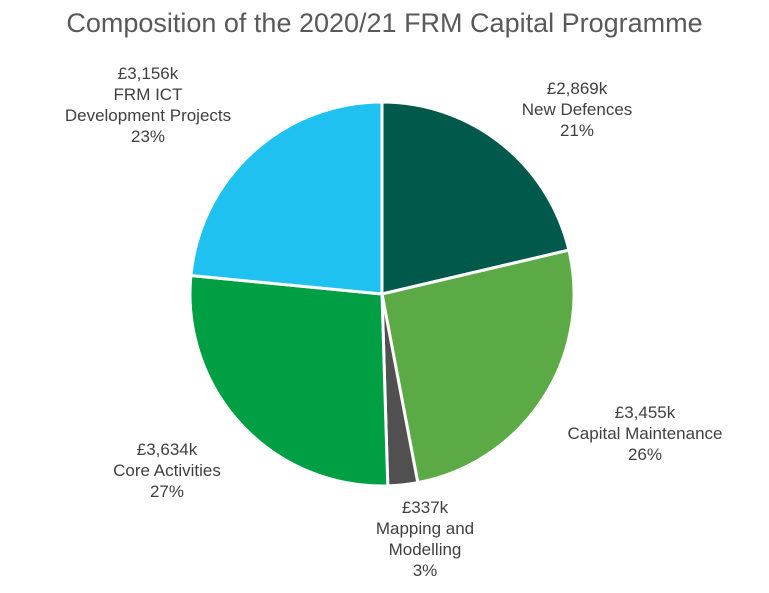 This screenshot has width=769, height=593. Describe the element at coordinates (289, 380) in the screenshot. I see `pie-slice-core-activities` at that location.